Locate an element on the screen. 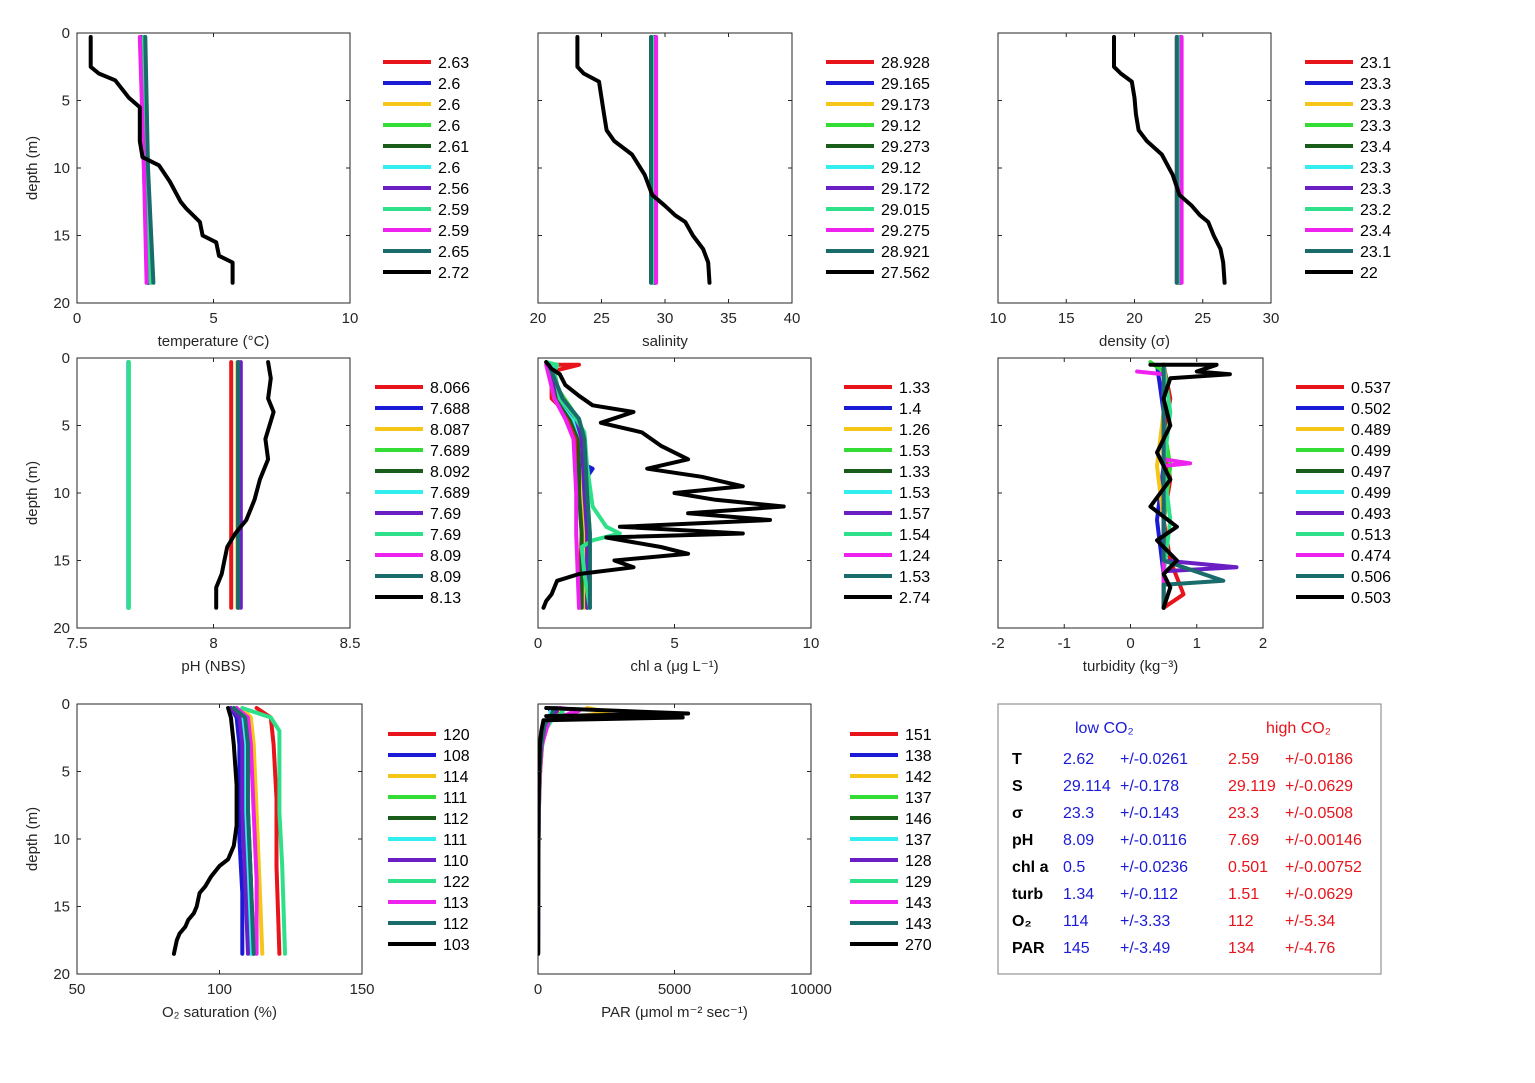  stats-high-sd: +/-0.0508 is located at coordinates (1319, 813).